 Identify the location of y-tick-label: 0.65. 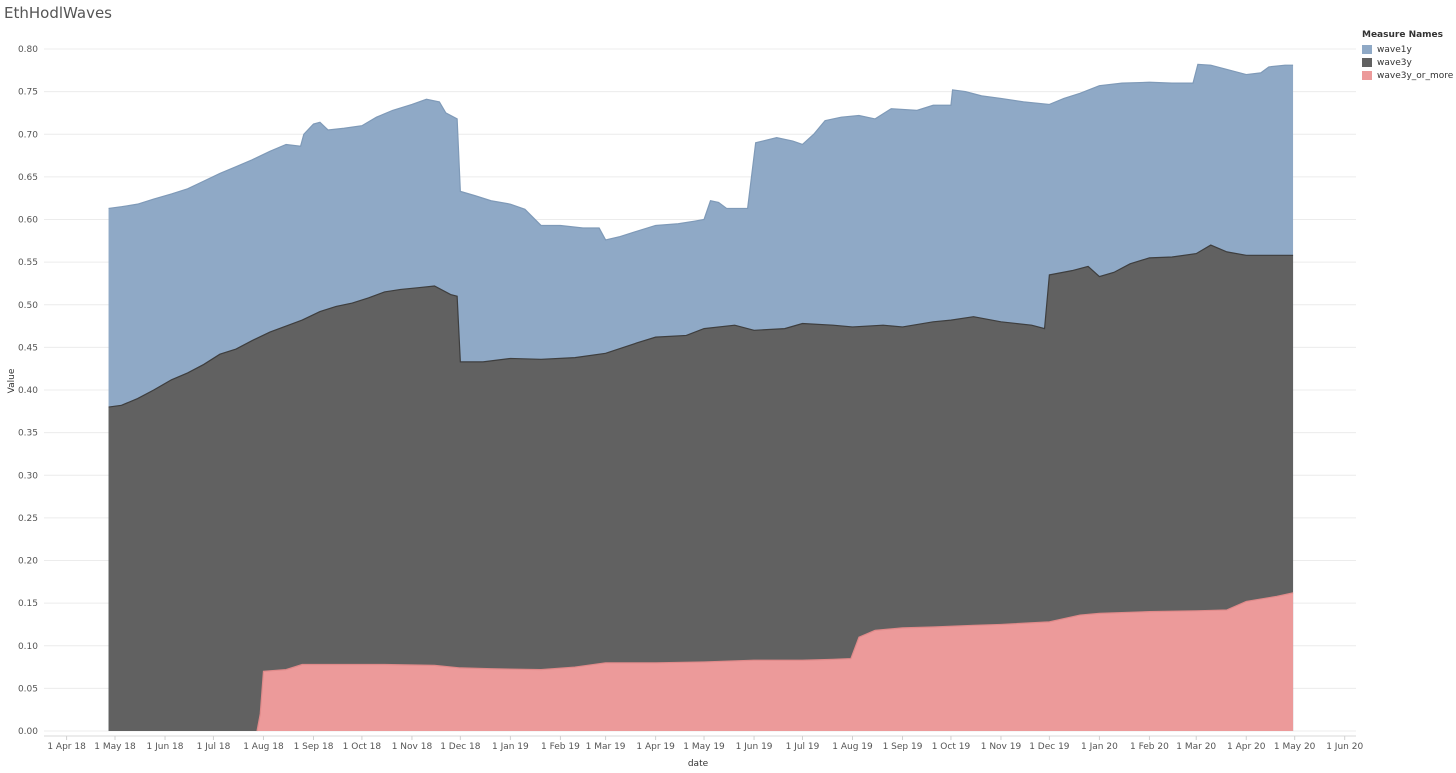
(28, 178).